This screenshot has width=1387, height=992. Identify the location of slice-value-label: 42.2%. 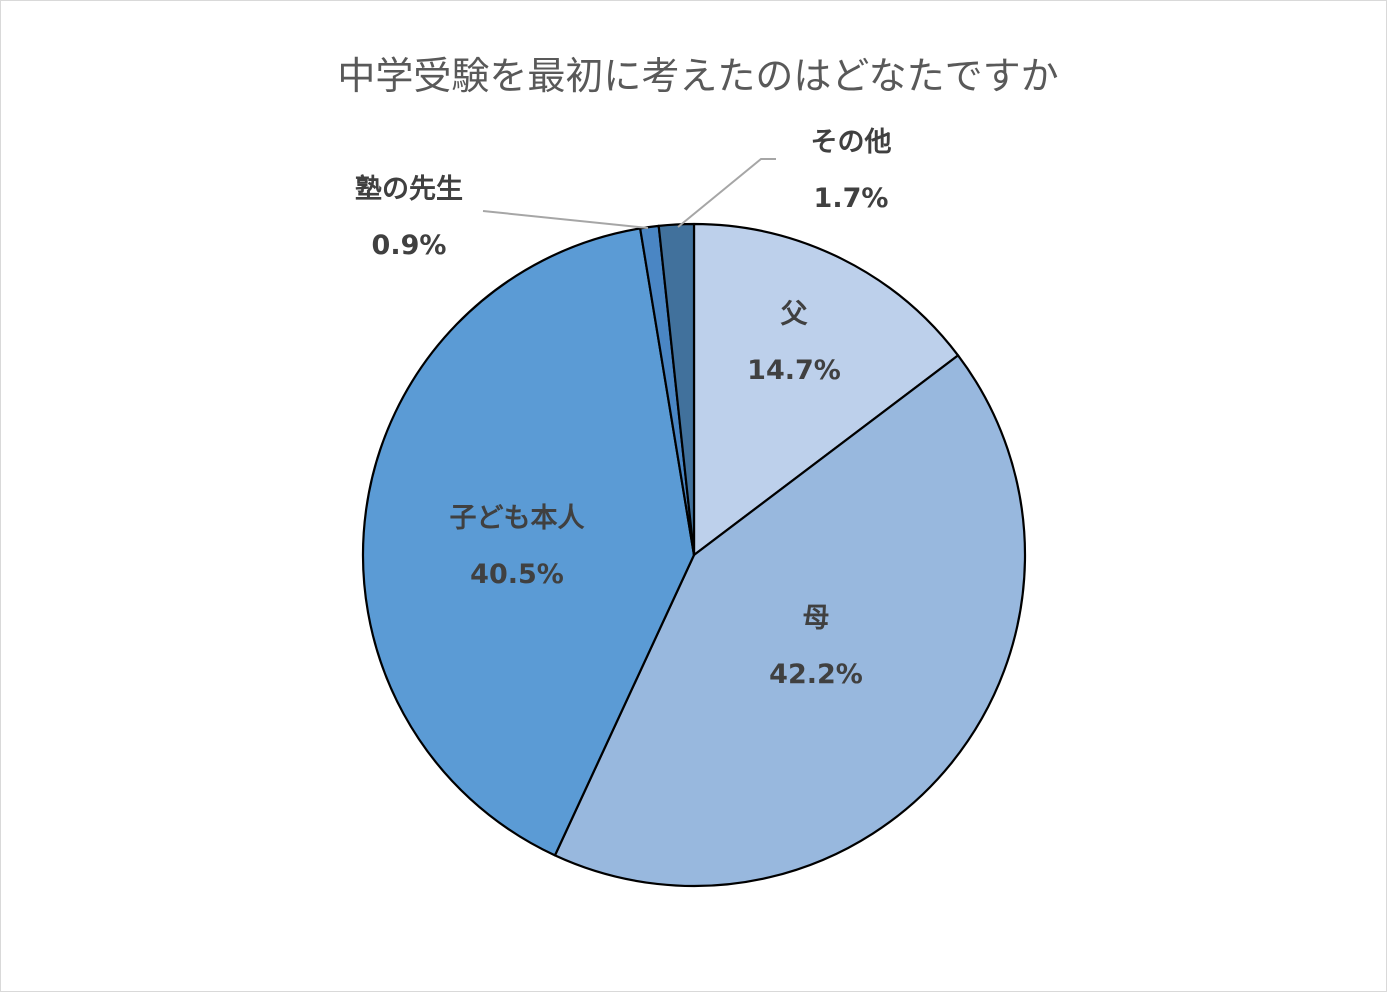
(816, 674).